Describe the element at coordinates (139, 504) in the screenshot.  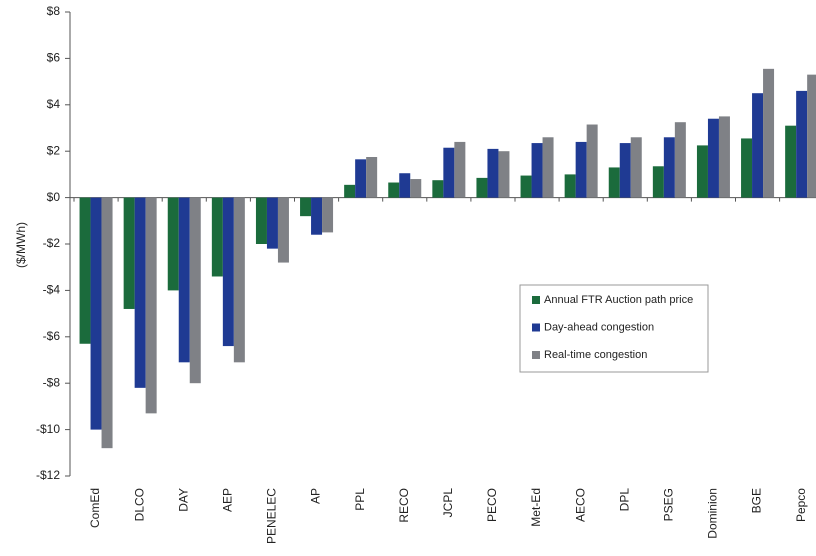
I see `x-tick-label: DLCO` at that location.